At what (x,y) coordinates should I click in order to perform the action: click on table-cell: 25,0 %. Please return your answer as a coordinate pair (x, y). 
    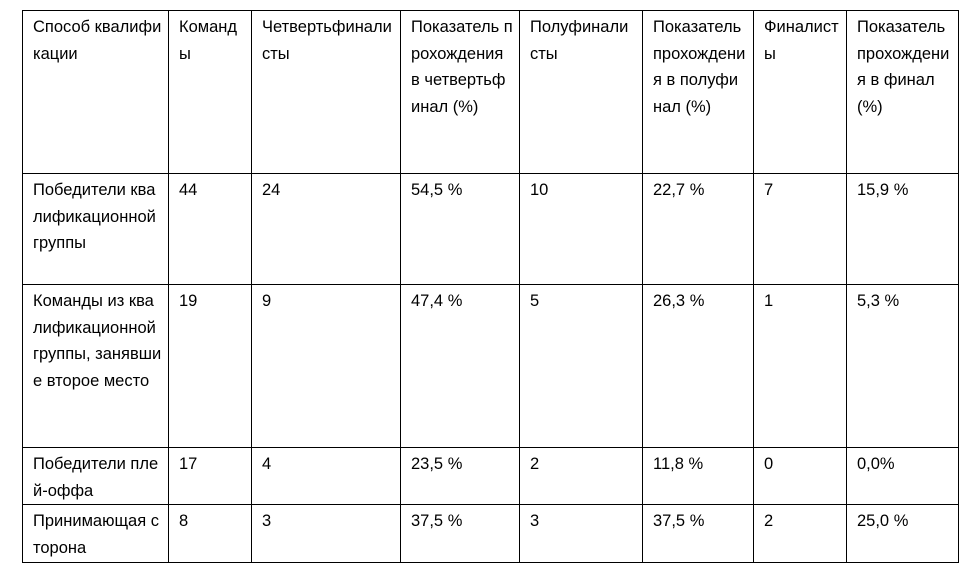
    Looking at the image, I should click on (902, 533).